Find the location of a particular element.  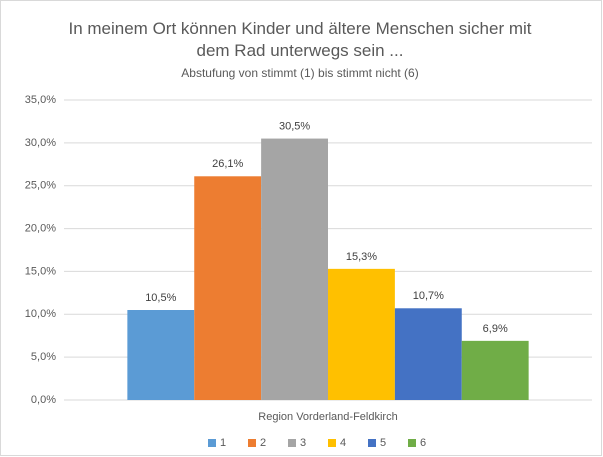

value-label: 15,3% is located at coordinates (361, 257).